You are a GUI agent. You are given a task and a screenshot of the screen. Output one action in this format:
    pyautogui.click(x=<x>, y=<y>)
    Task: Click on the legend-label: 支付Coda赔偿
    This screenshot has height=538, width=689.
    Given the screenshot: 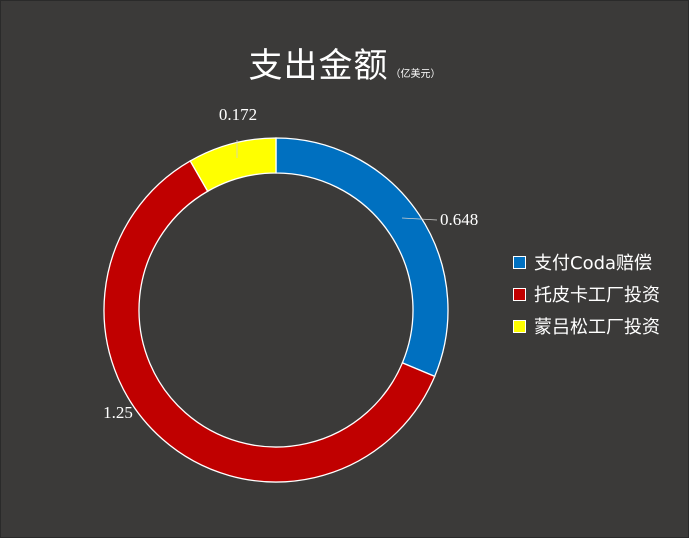 What is the action you would take?
    pyautogui.click(x=593, y=263)
    